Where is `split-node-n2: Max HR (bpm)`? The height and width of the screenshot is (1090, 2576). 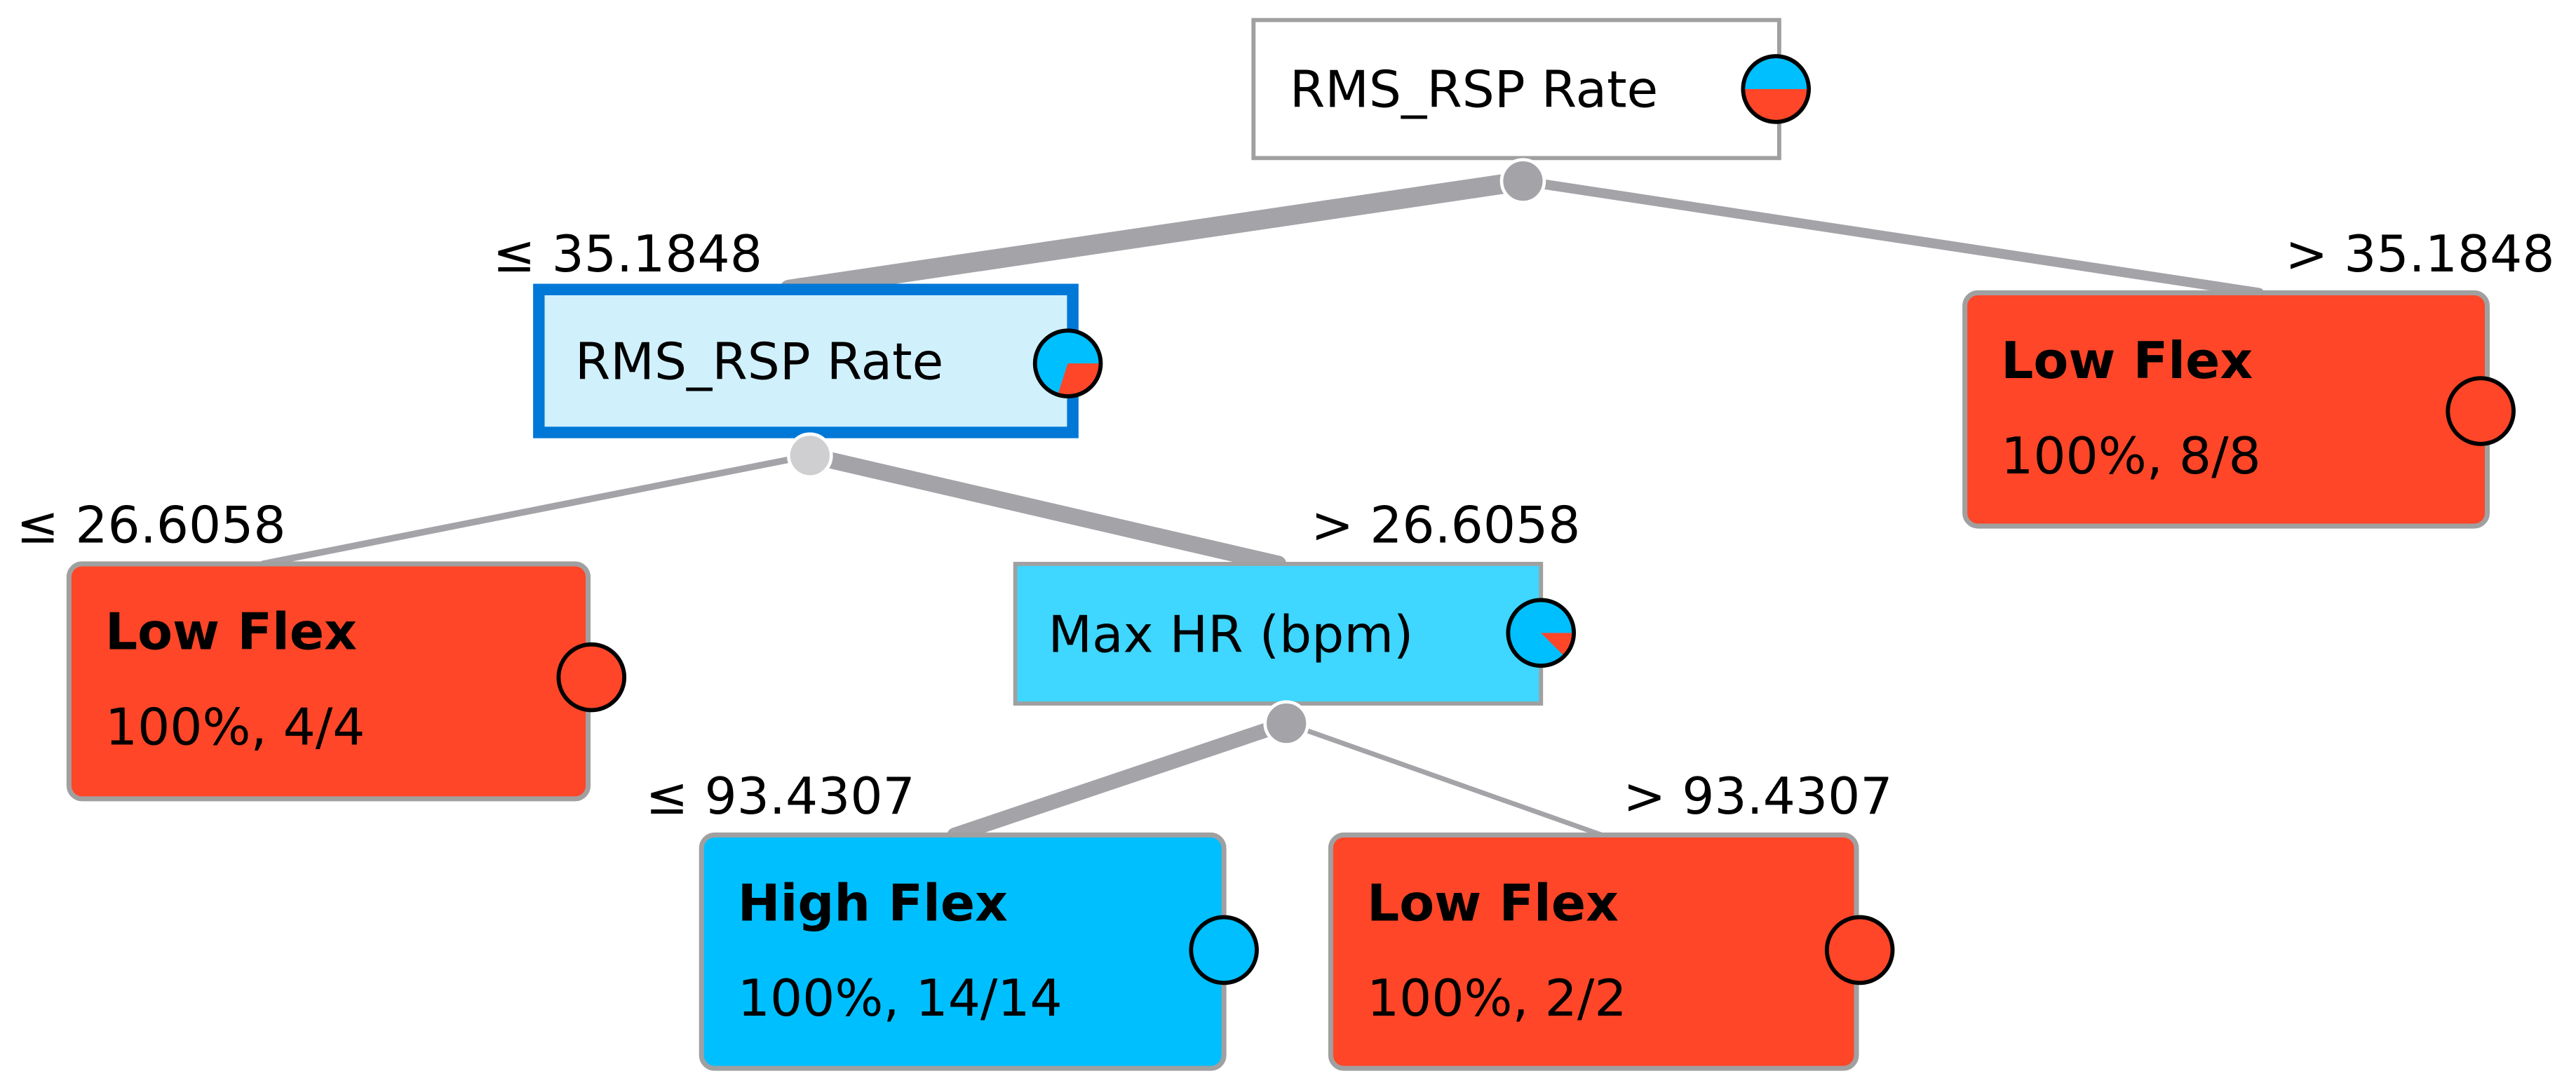 split-node-n2: Max HR (bpm) is located at coordinates (1295, 654).